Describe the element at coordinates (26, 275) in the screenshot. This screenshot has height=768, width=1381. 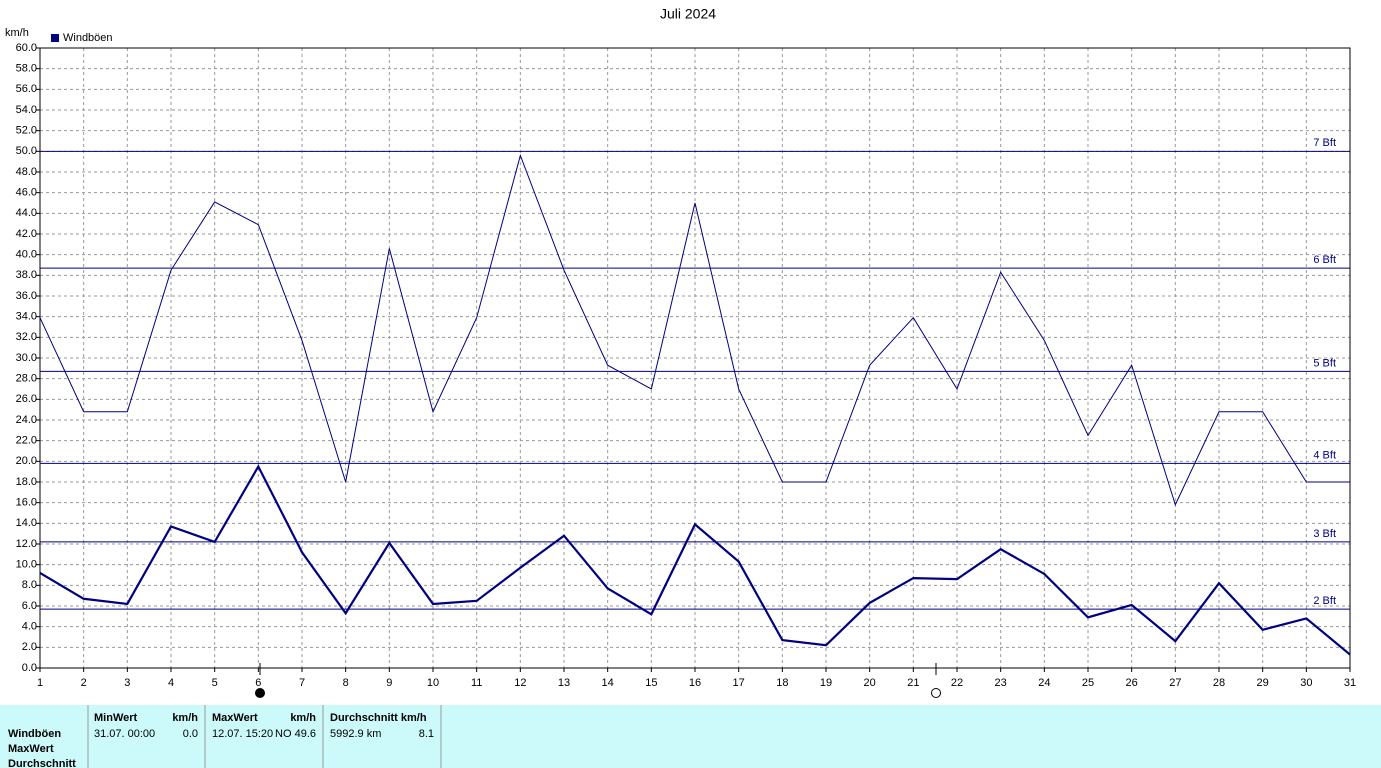
I see `y-tick-label: 38.0` at that location.